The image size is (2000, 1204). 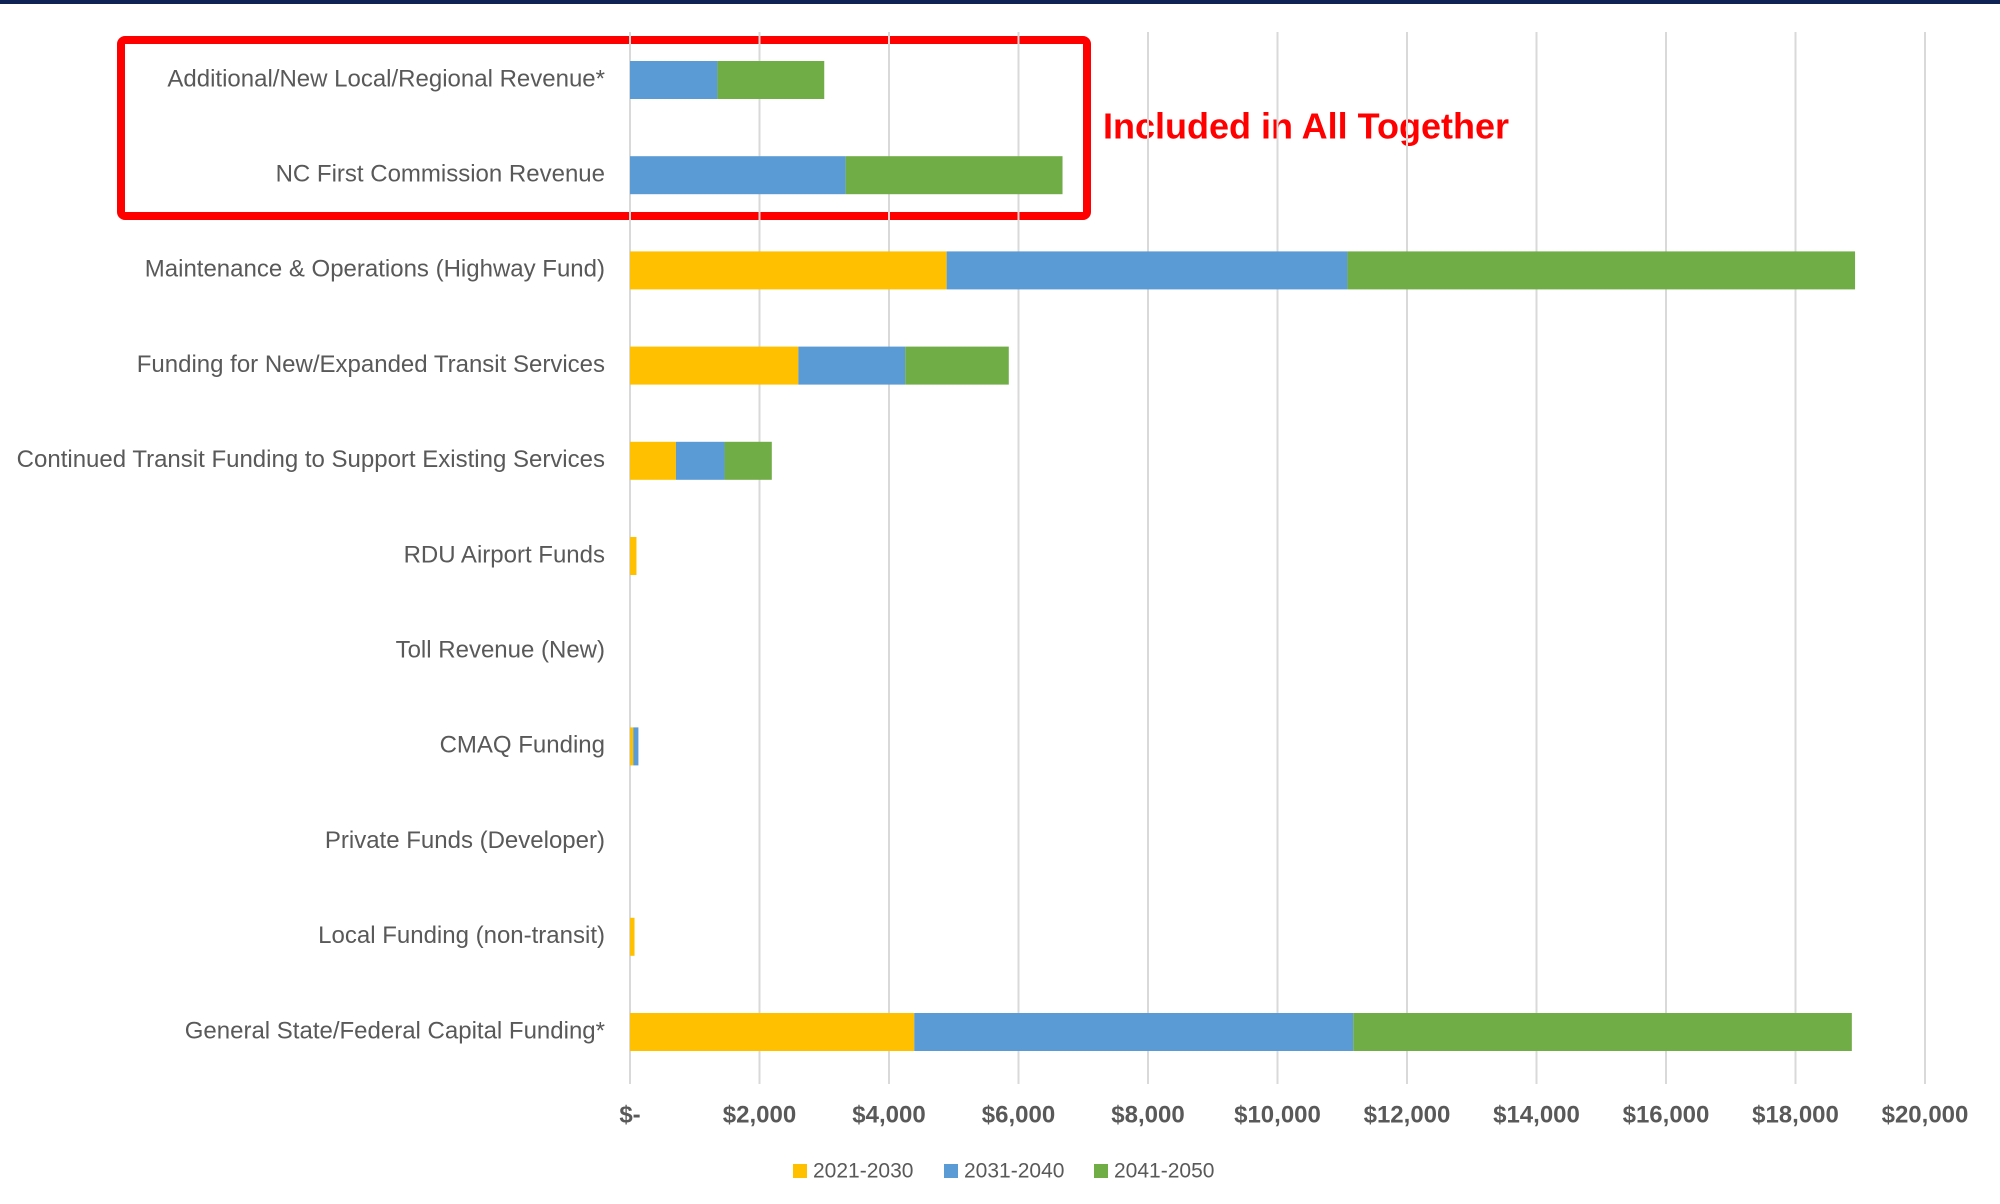 I want to click on y-tick-label: Private Funds (Developer), so click(x=465, y=840).